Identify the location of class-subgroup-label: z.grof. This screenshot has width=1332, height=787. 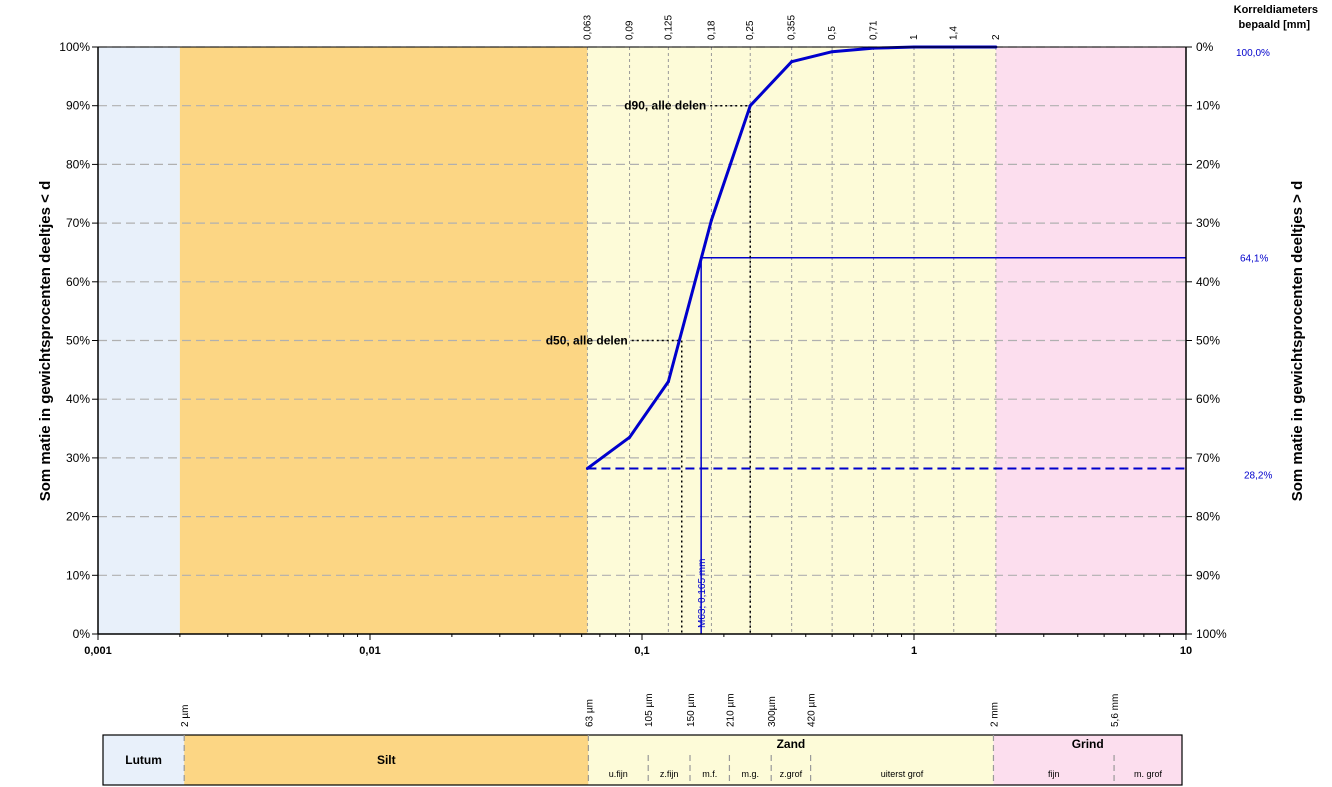
(791, 774).